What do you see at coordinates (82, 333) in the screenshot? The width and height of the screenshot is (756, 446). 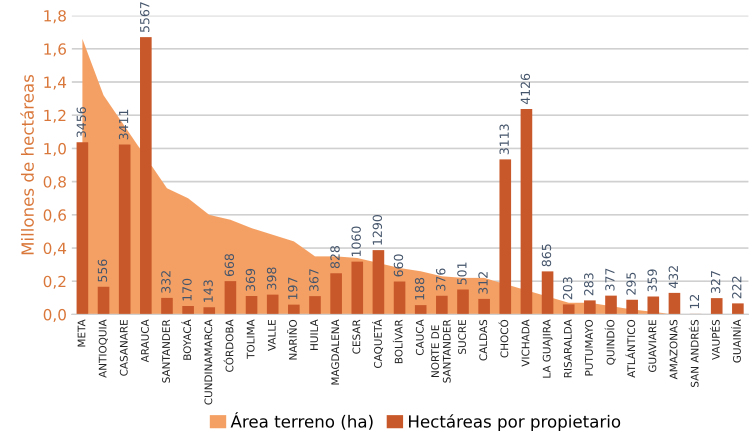 I see `x-tick-label: META` at bounding box center [82, 333].